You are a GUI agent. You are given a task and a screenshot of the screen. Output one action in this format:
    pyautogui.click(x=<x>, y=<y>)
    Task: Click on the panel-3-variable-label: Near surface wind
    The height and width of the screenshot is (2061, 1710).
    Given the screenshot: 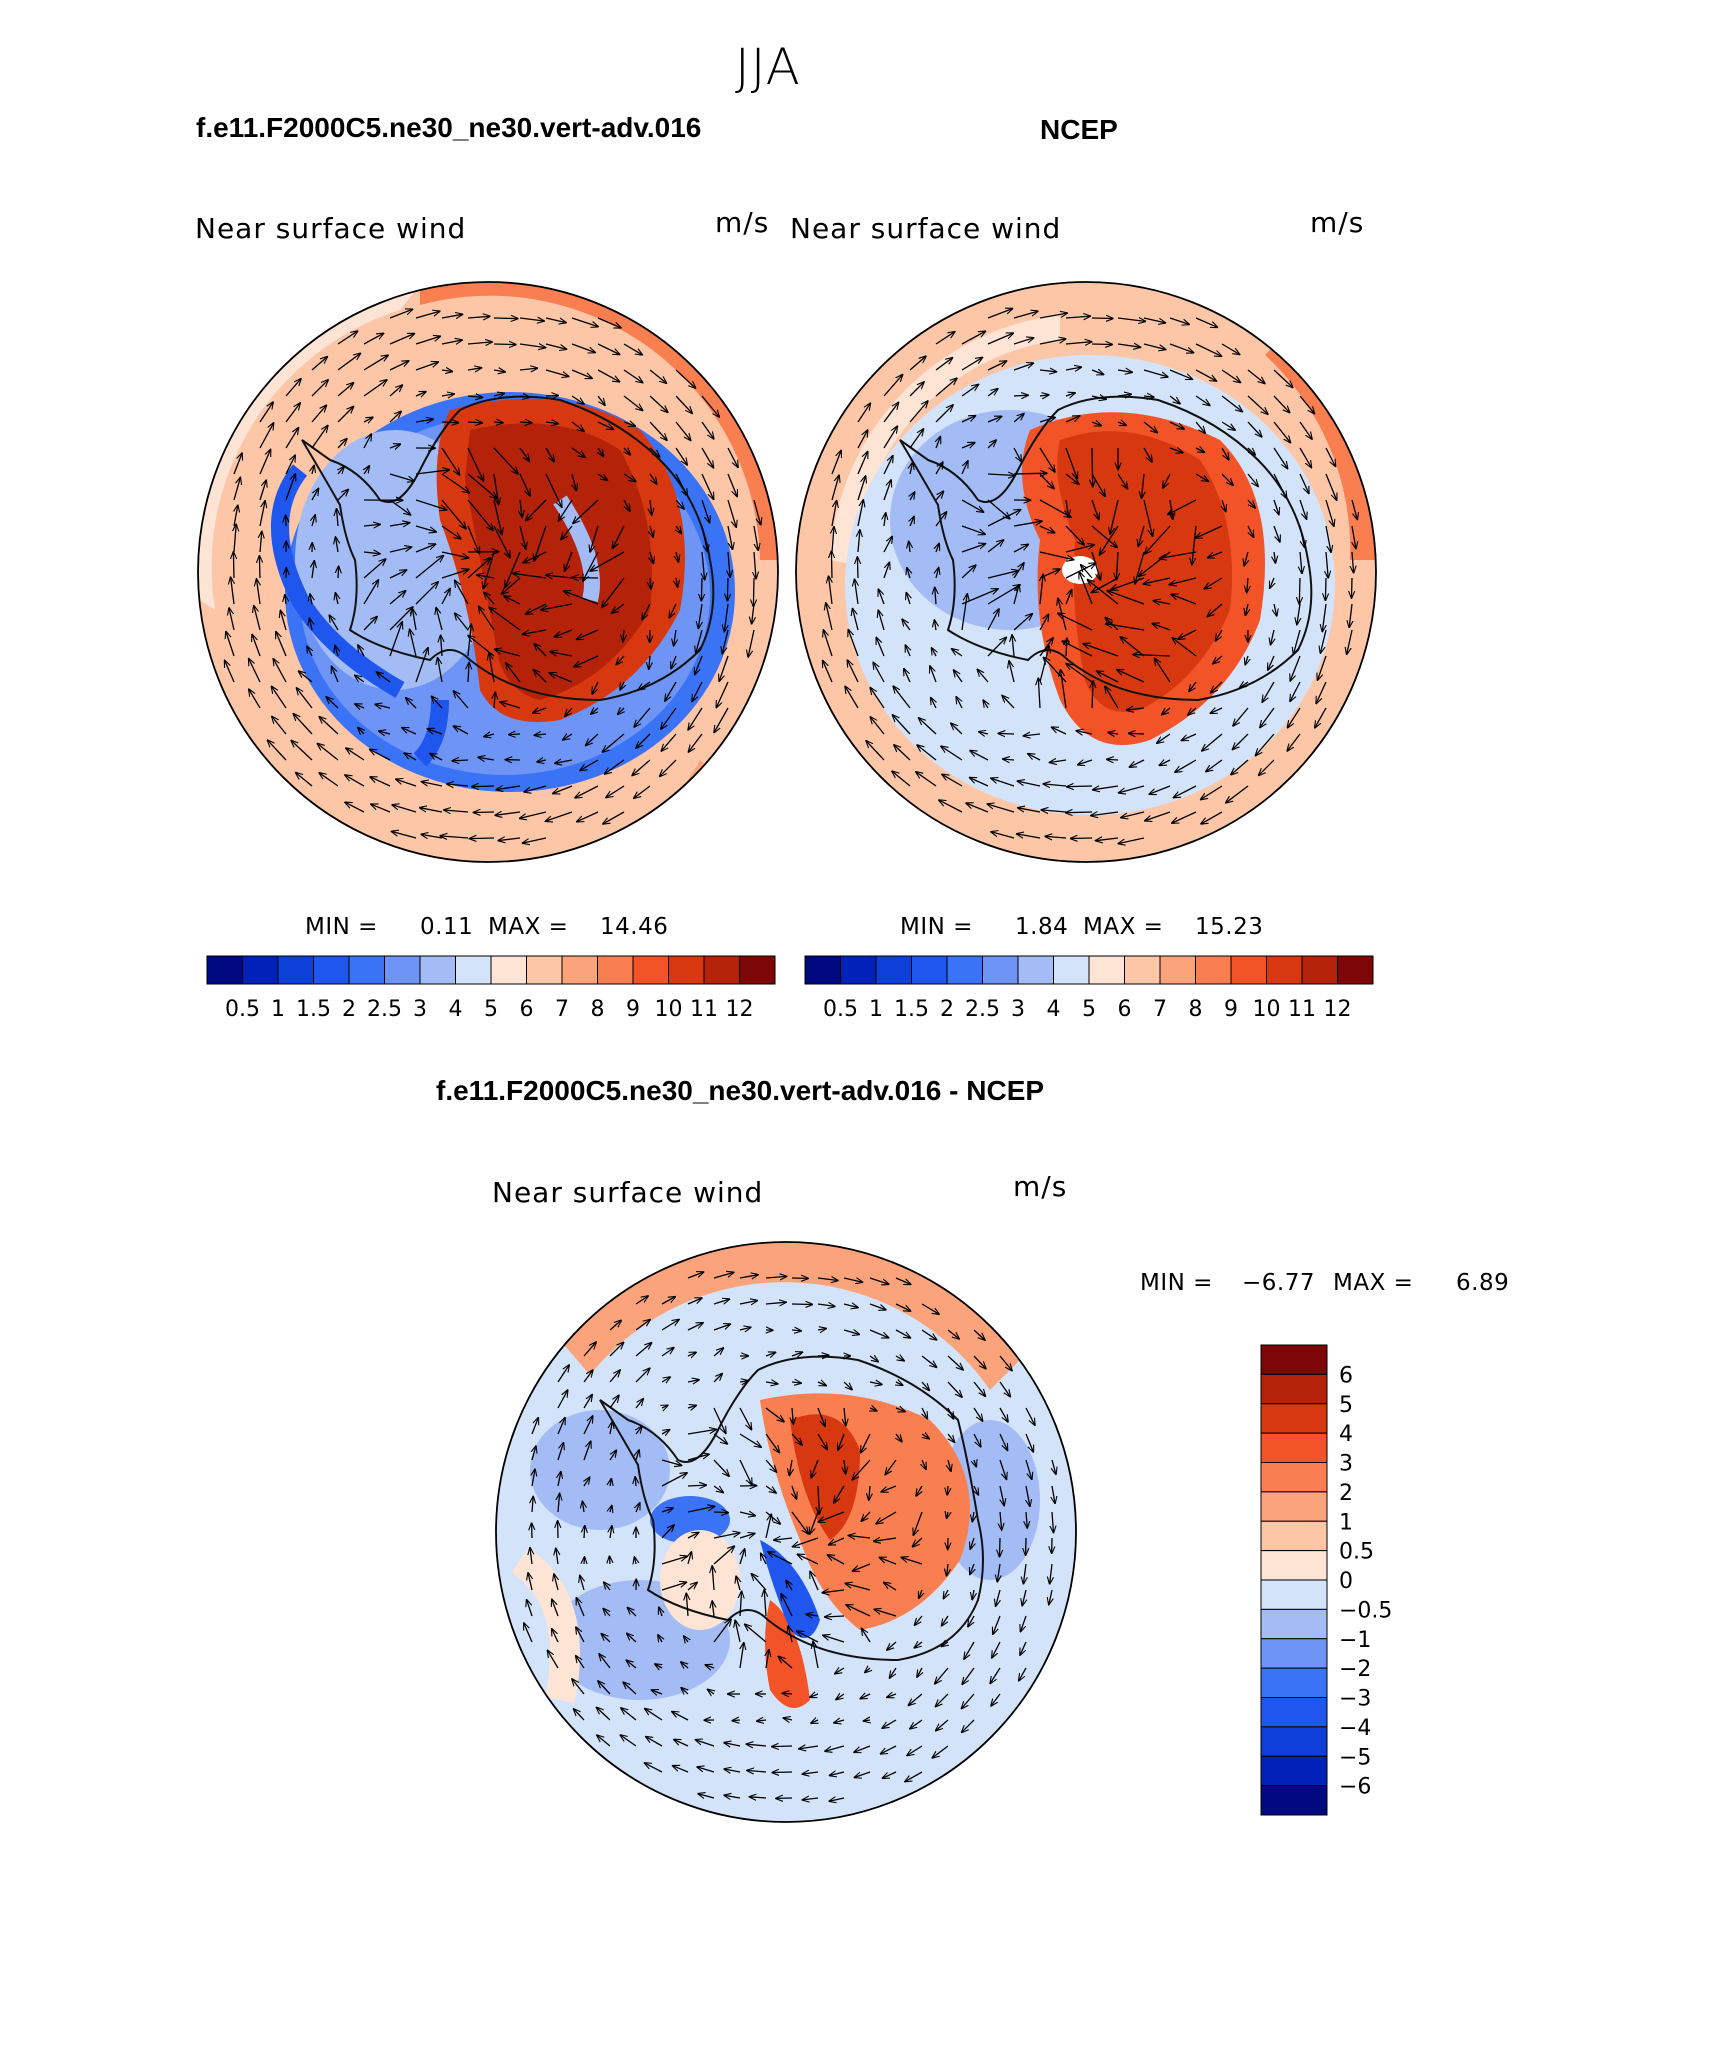 What is the action you would take?
    pyautogui.click(x=628, y=1192)
    